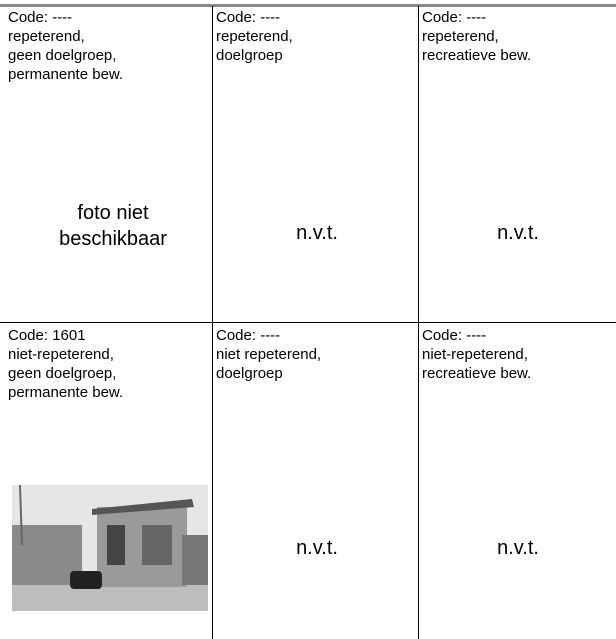 The height and width of the screenshot is (639, 616). Describe the element at coordinates (113, 226) in the screenshot. I see `cell-content: foto niet beschikbaar` at that location.